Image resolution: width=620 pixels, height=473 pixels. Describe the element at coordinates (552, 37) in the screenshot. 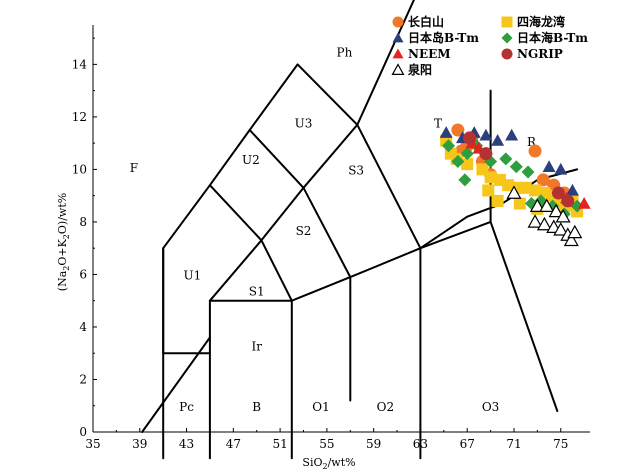

I see `legend-label: 日本海B-Tm` at that location.